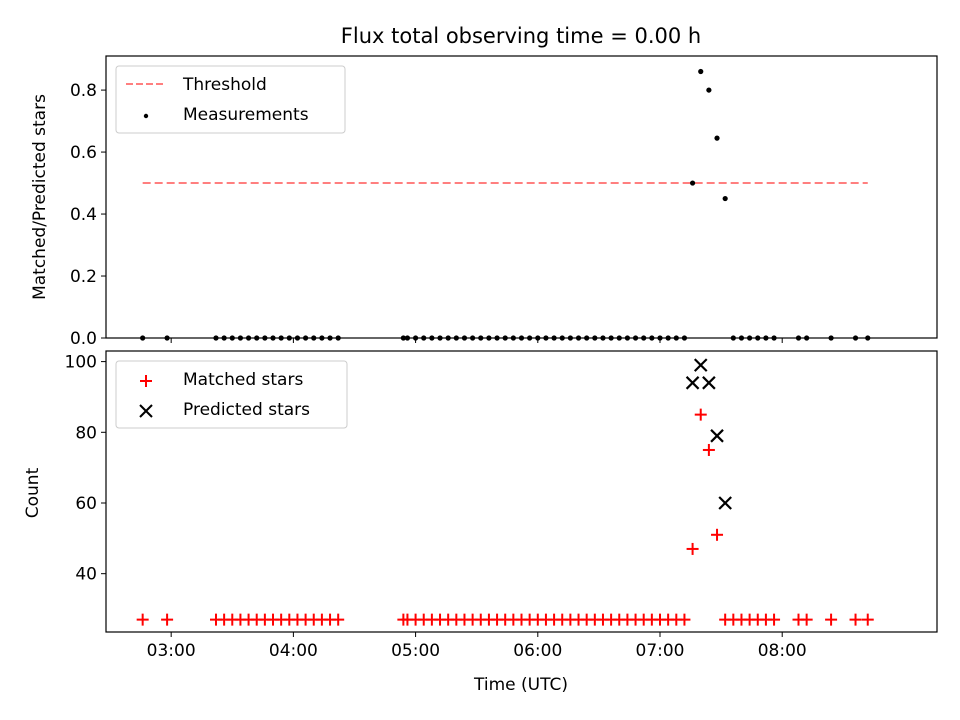  Describe the element at coordinates (40, 197) in the screenshot. I see `top-y-axis-label: Matched/Predicted stars` at that location.